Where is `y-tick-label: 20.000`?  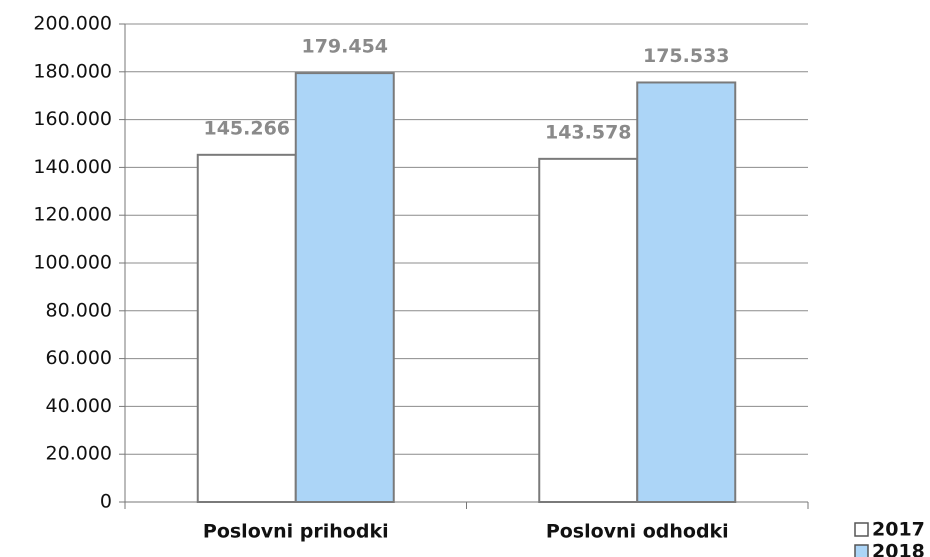 y-tick-label: 20.000 is located at coordinates (79, 454).